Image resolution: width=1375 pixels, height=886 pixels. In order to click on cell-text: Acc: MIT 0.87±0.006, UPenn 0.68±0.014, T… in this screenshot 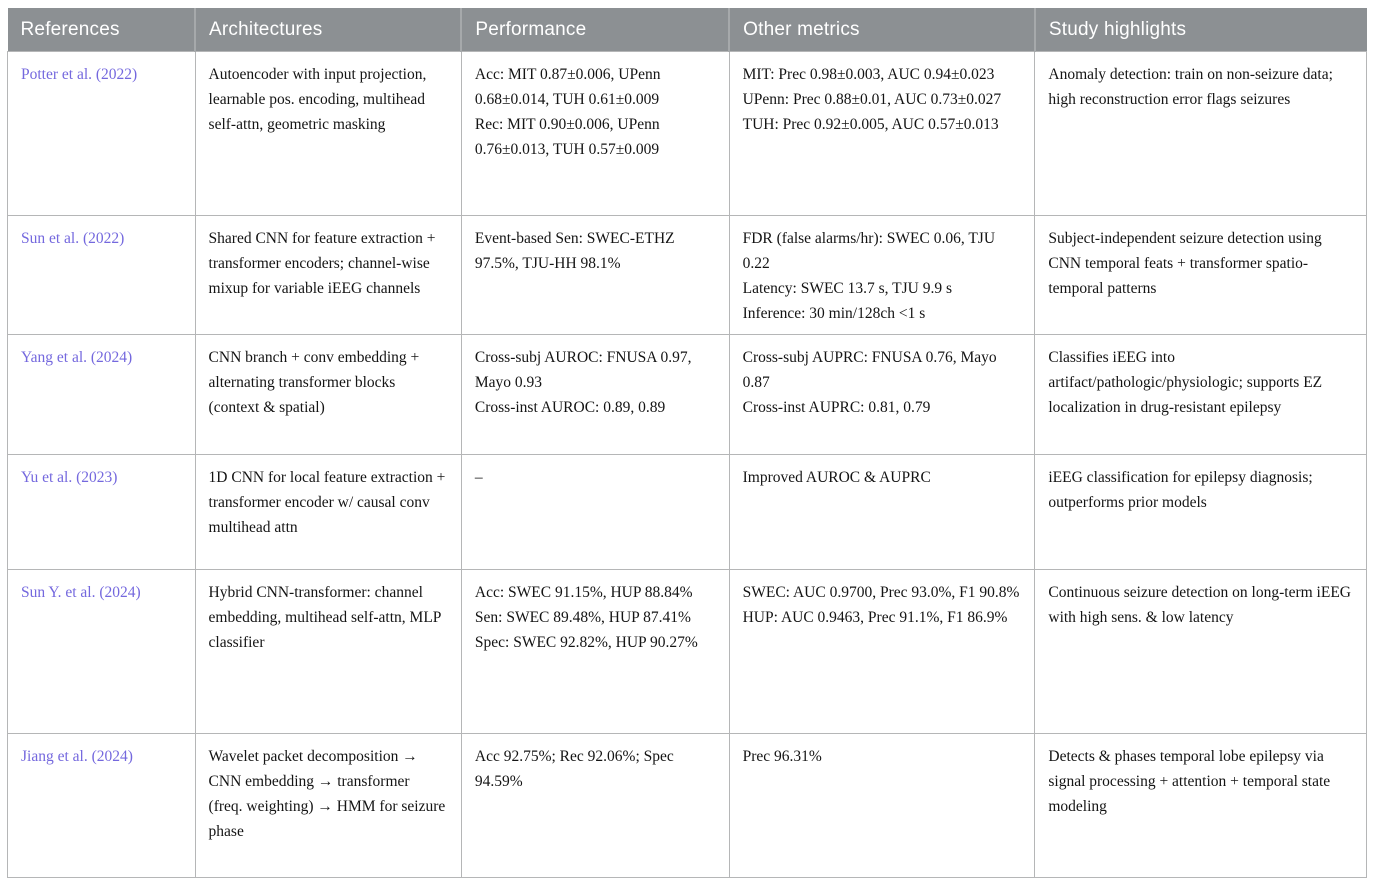, I will do `click(567, 86)`.